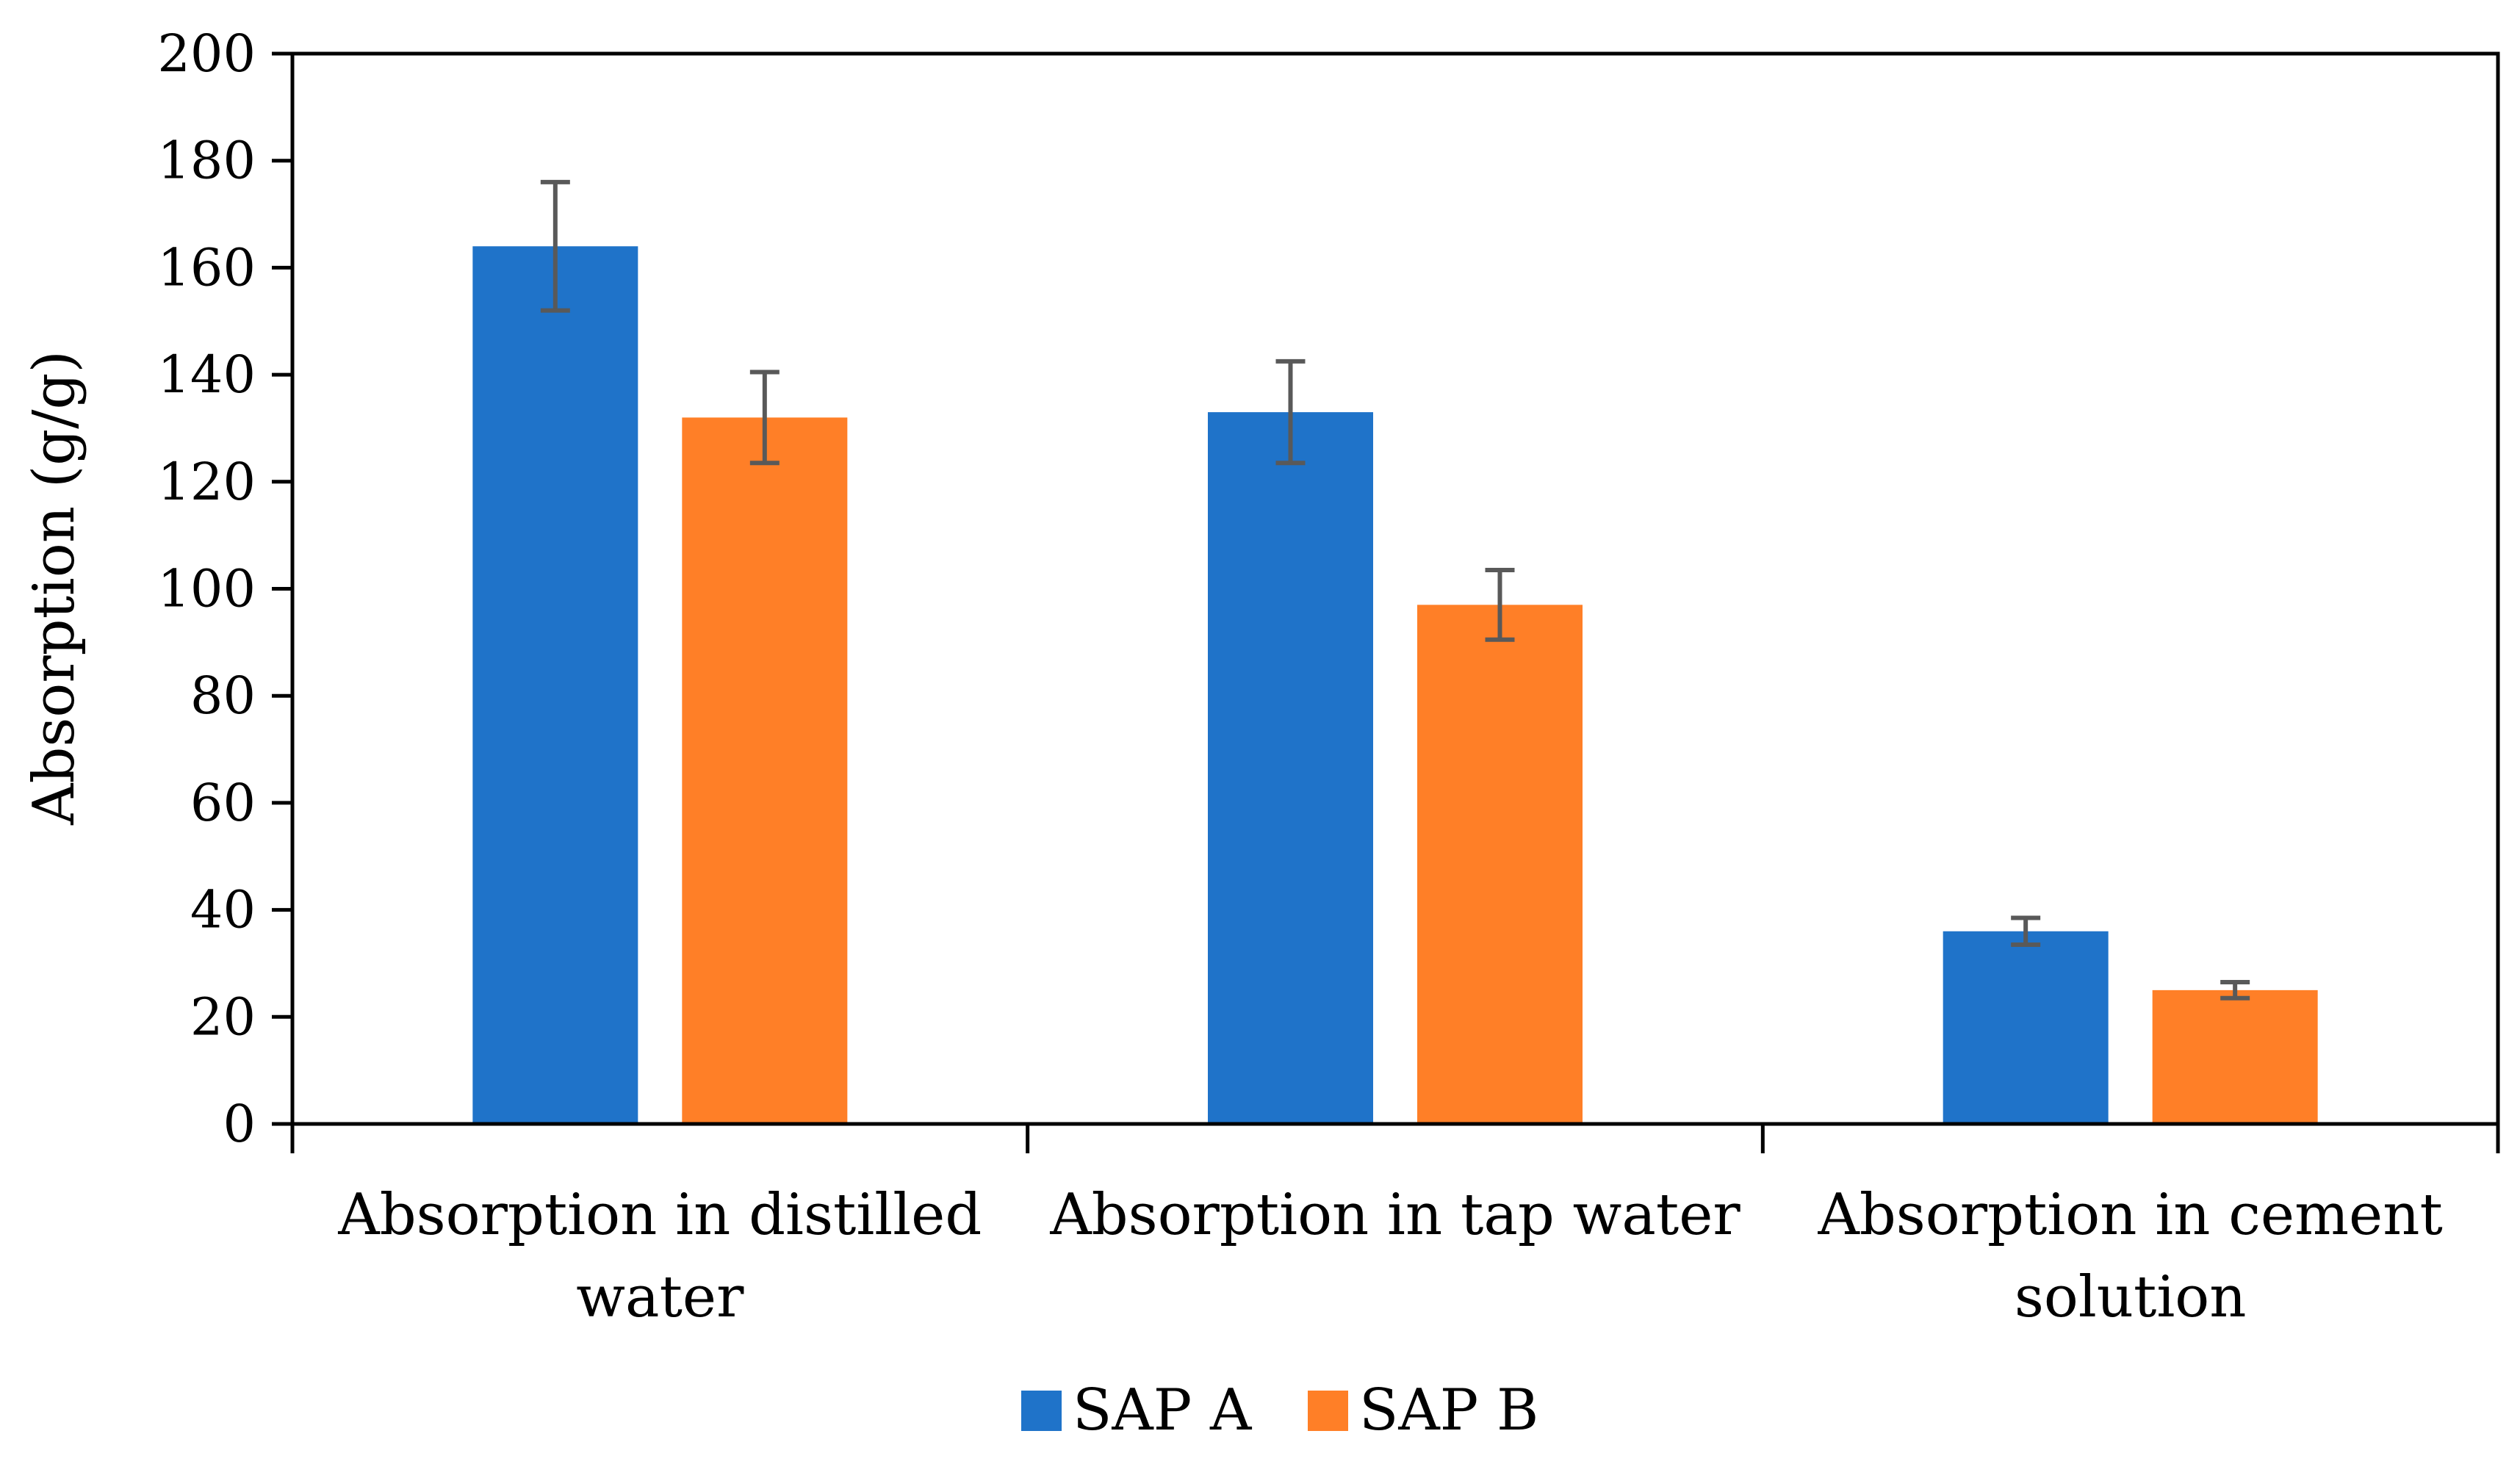 Image resolution: width=2520 pixels, height=1478 pixels. What do you see at coordinates (1449, 1410) in the screenshot?
I see `legend-label-sap-b: SAP B` at bounding box center [1449, 1410].